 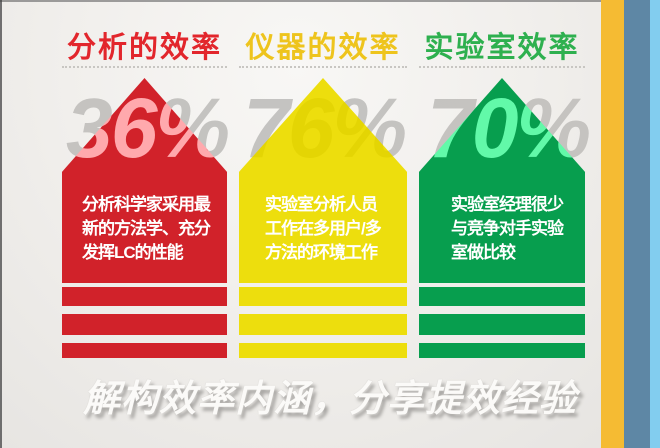 What do you see at coordinates (330, 398) in the screenshot?
I see `slide-caption: 解构效率内涵，分享提效经验` at bounding box center [330, 398].